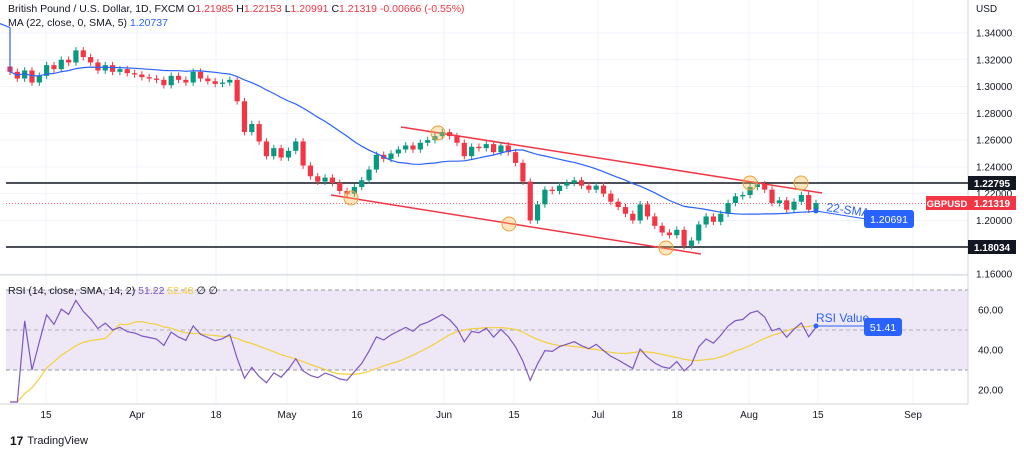  What do you see at coordinates (990, 351) in the screenshot?
I see `rsi-axis-ticks: 60.00 40.00 20.00` at bounding box center [990, 351].